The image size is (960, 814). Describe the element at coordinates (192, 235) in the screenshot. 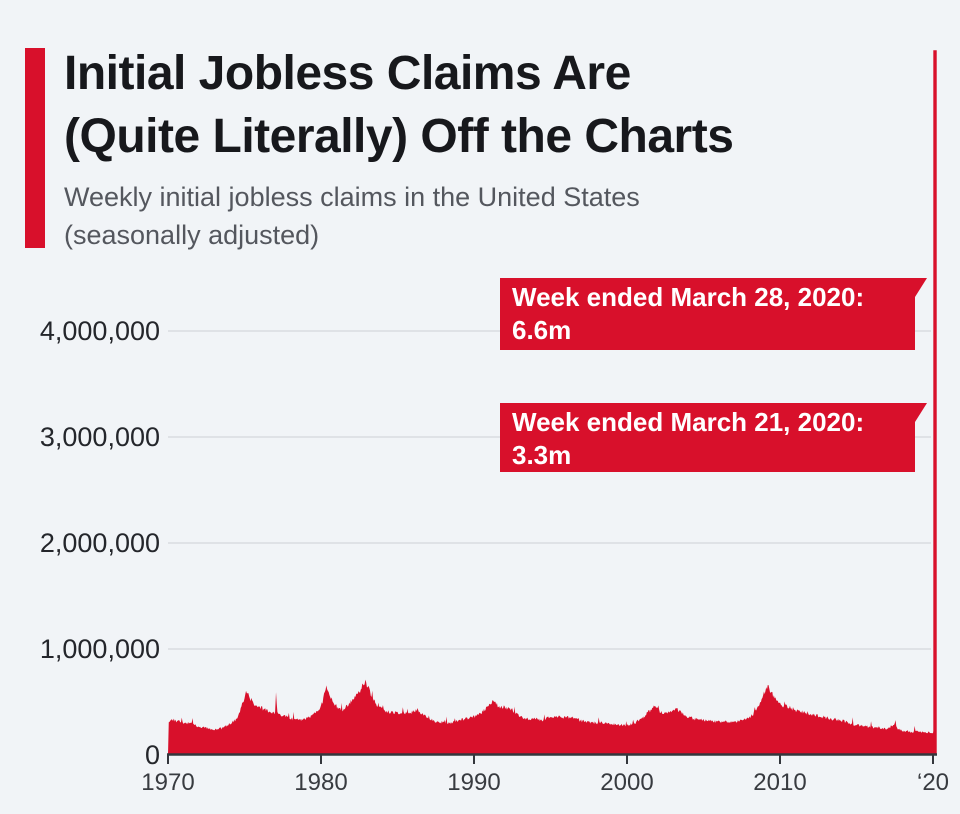

I see `page-subtitle-line2: (seasonally adjusted)` at that location.